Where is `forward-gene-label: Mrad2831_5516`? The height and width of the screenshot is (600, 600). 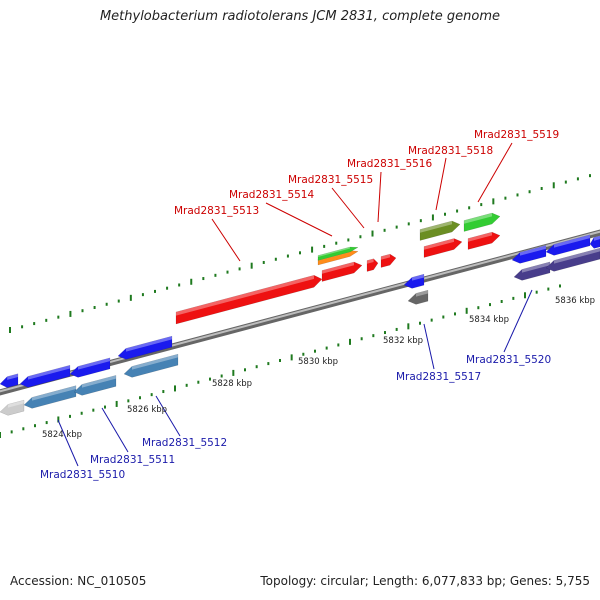
forward-gene-label: Mrad2831_5516 is located at coordinates (389, 164).